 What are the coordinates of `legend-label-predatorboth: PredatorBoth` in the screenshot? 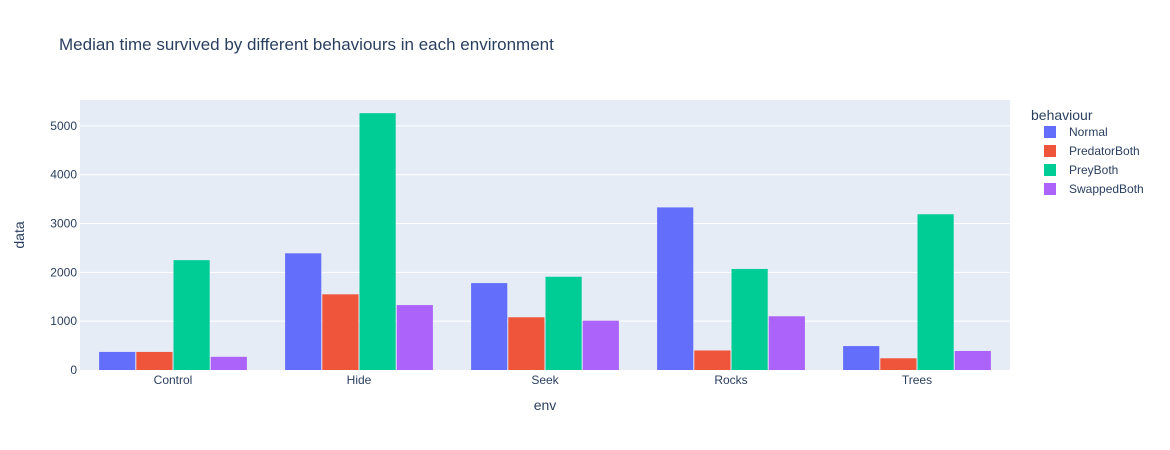 It's located at (1104, 151).